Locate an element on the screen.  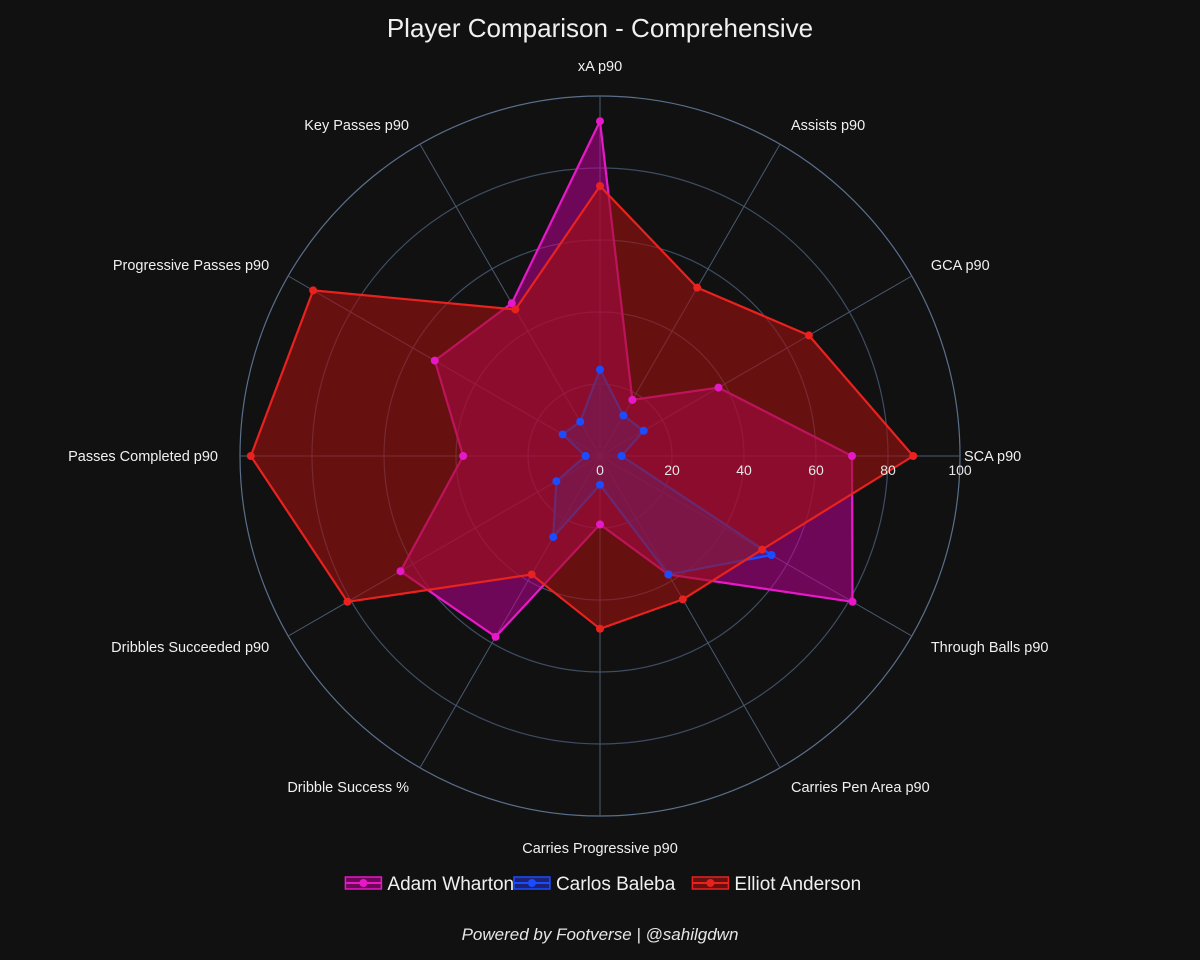
axis-label: Carries Pen Area p90 is located at coordinates (860, 788).